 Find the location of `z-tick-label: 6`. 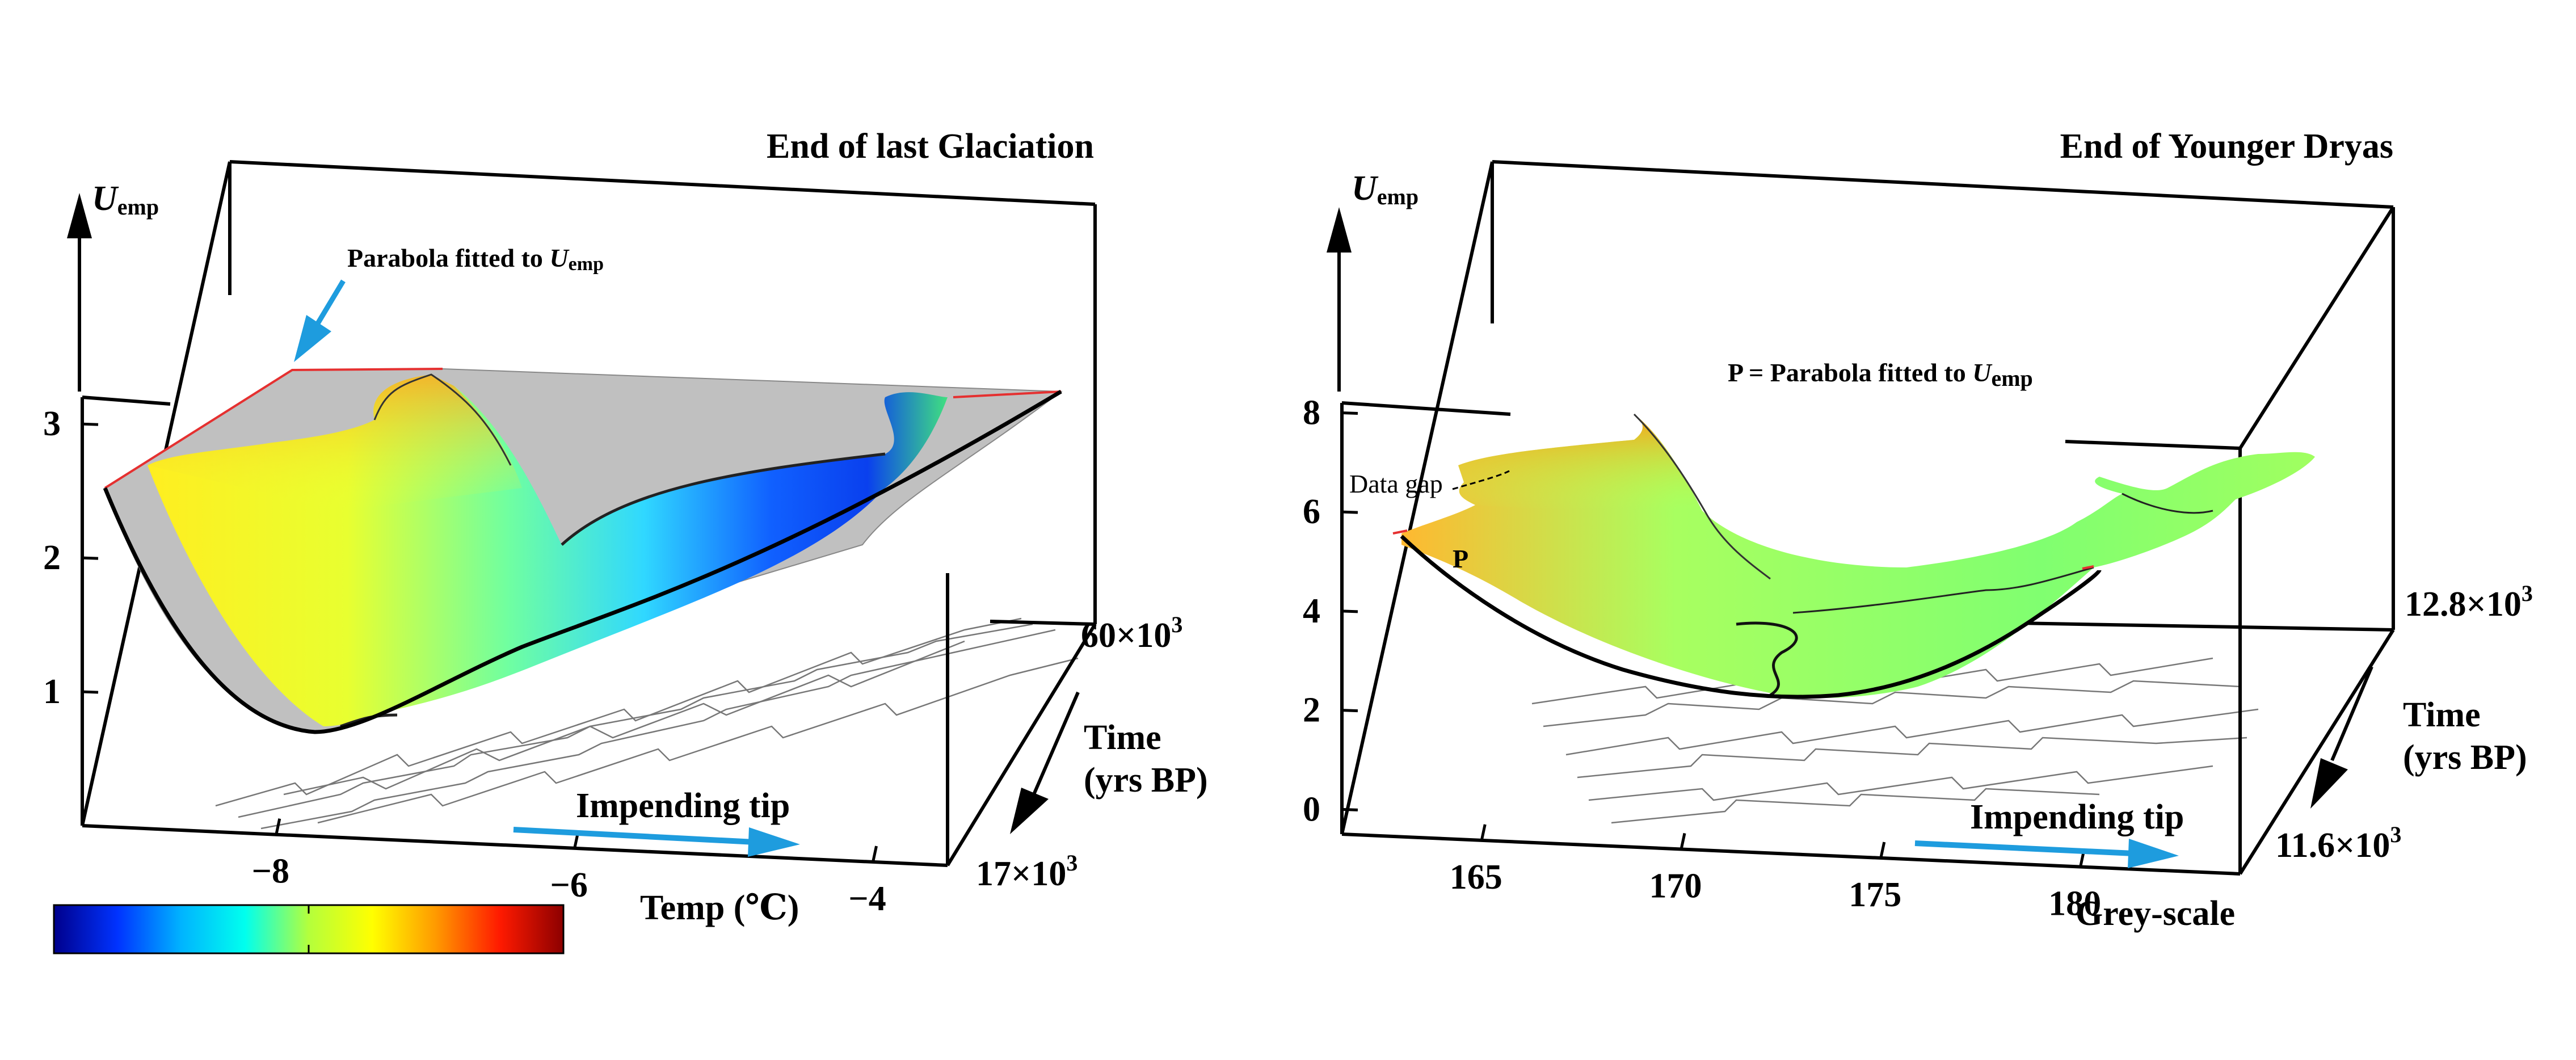

z-tick-label: 6 is located at coordinates (1311, 512).